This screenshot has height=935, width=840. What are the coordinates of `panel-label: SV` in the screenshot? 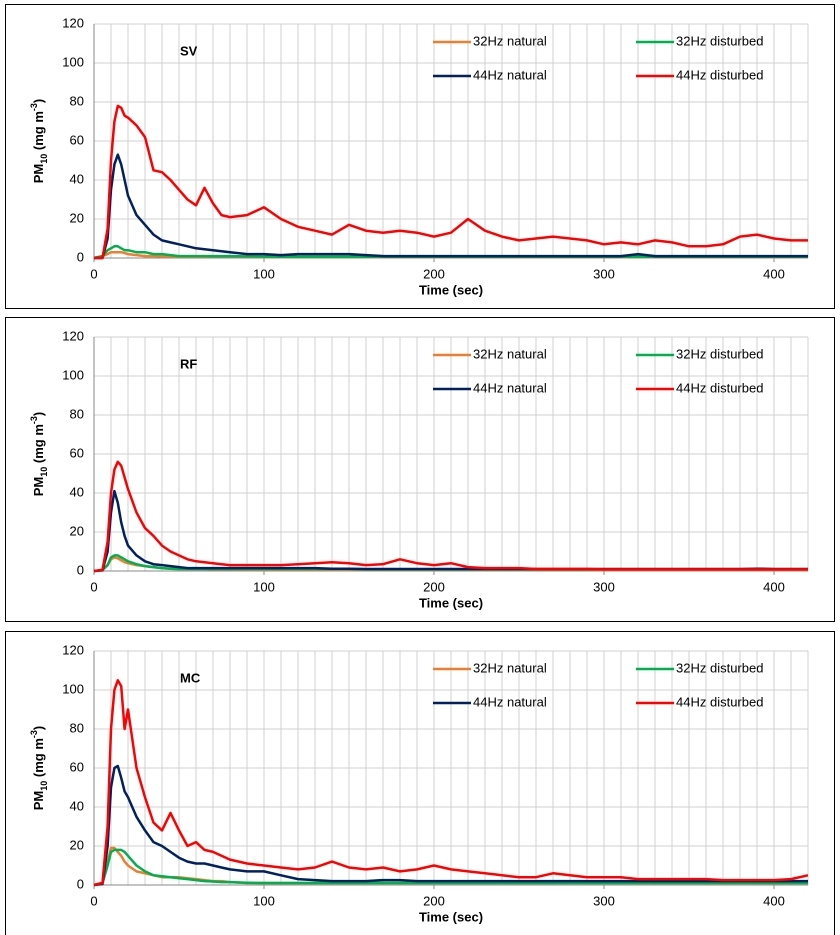 It's located at (189, 50).